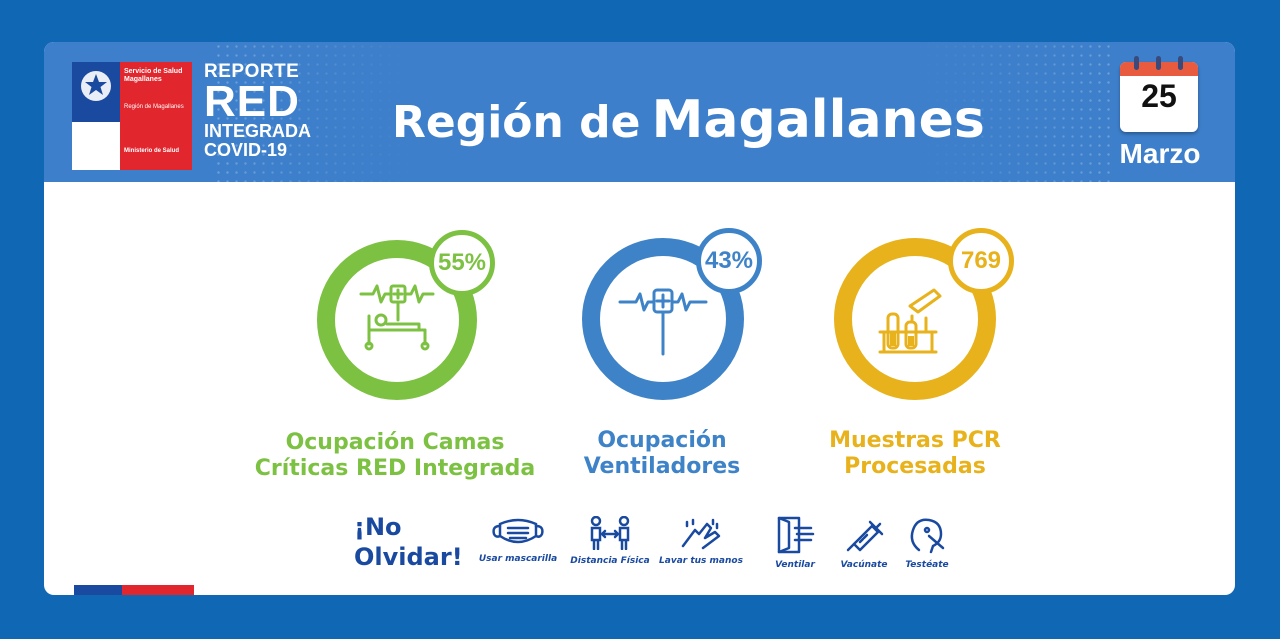  I want to click on stat-label-line1: Muestras PCR, so click(915, 440).